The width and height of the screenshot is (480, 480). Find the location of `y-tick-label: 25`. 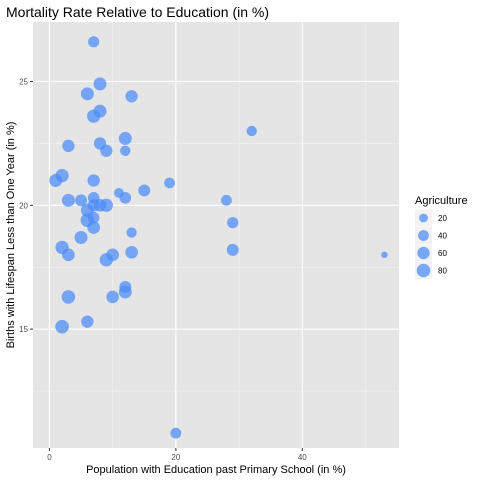

y-tick-label: 25 is located at coordinates (23, 81).